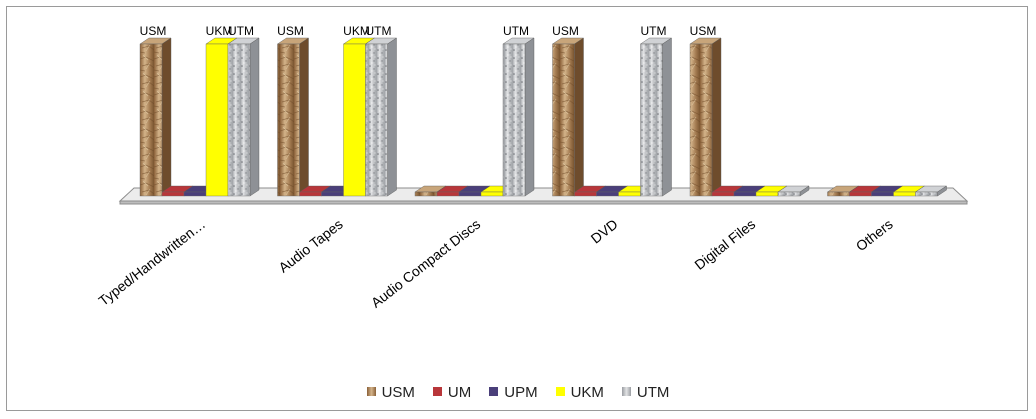  What do you see at coordinates (153, 31) in the screenshot?
I see `bar-label-usm-0: USM` at bounding box center [153, 31].